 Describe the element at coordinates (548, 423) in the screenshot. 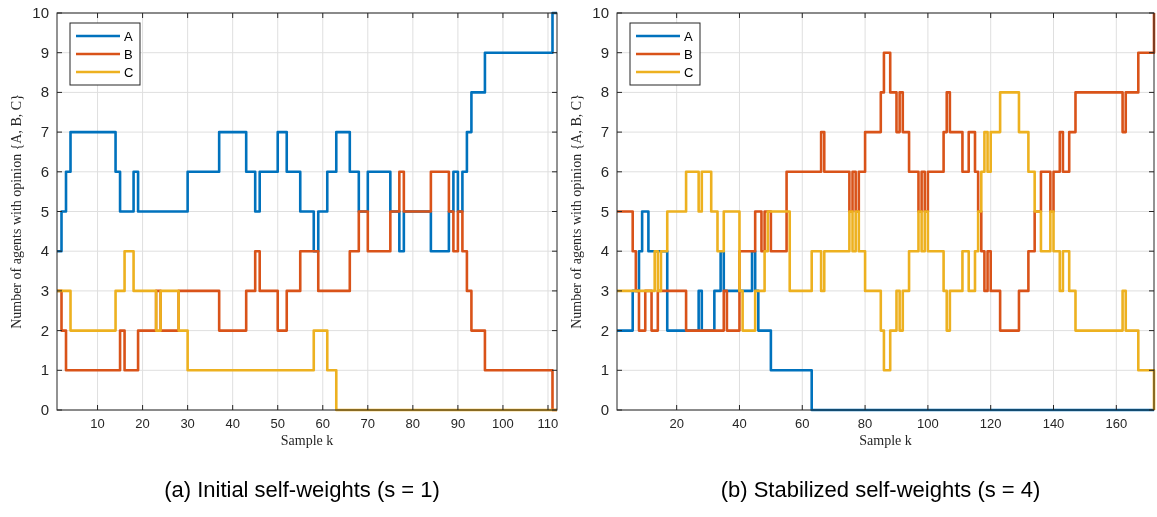

I see `x-tick-label: 110` at that location.